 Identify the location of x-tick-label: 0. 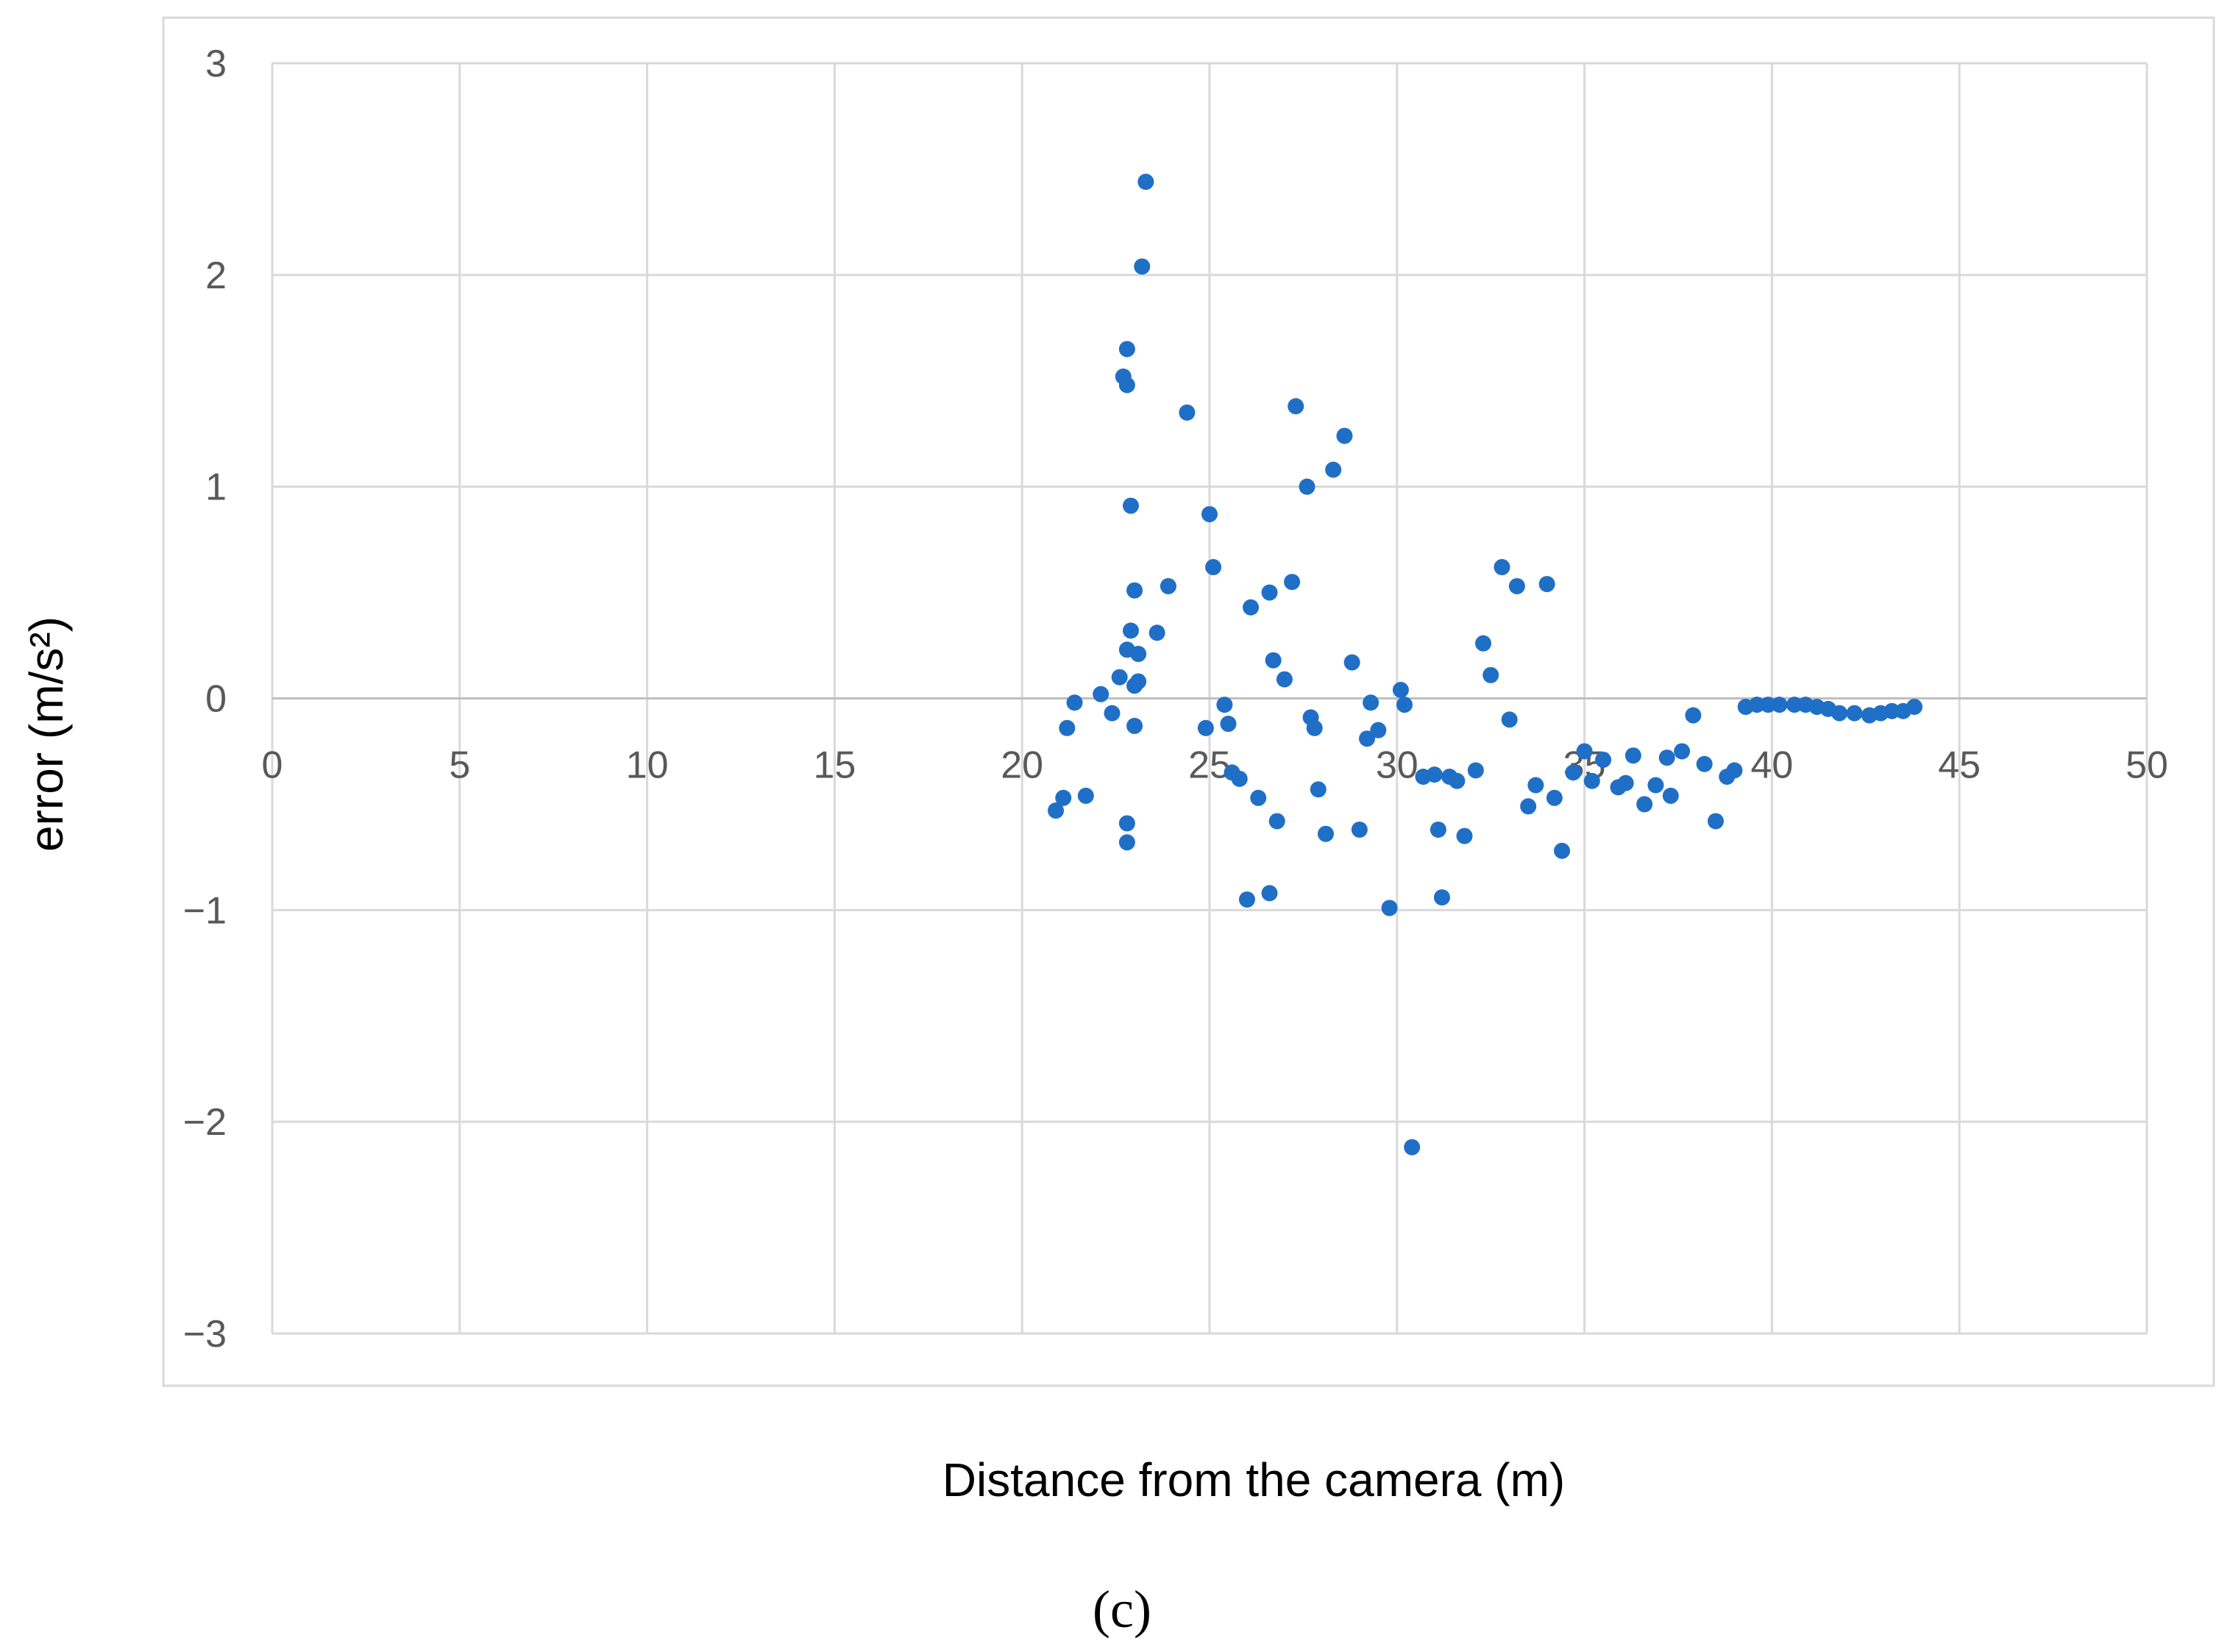
(272, 765).